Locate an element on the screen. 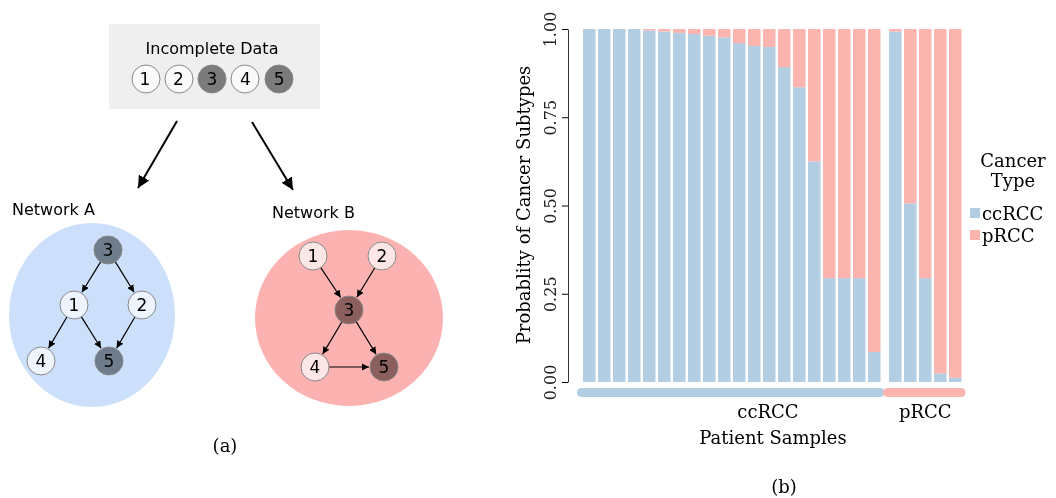  y-tick-label: 0.00 is located at coordinates (550, 382).